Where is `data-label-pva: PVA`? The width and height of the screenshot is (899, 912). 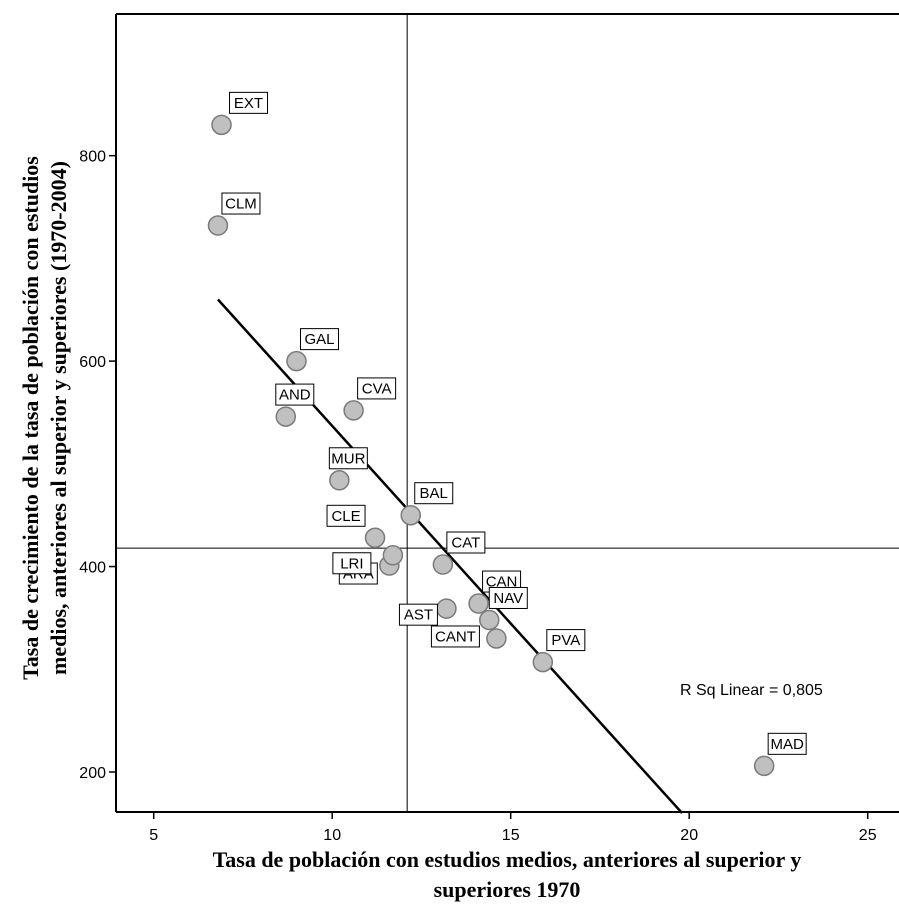
data-label-pva: PVA is located at coordinates (565, 640).